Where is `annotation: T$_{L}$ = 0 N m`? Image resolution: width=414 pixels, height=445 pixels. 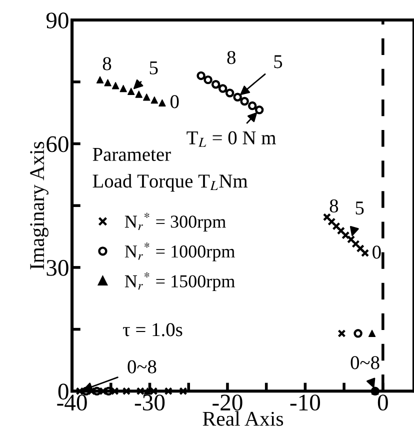
annotation: T$_{L}$ = 0 N m is located at coordinates (231, 139).